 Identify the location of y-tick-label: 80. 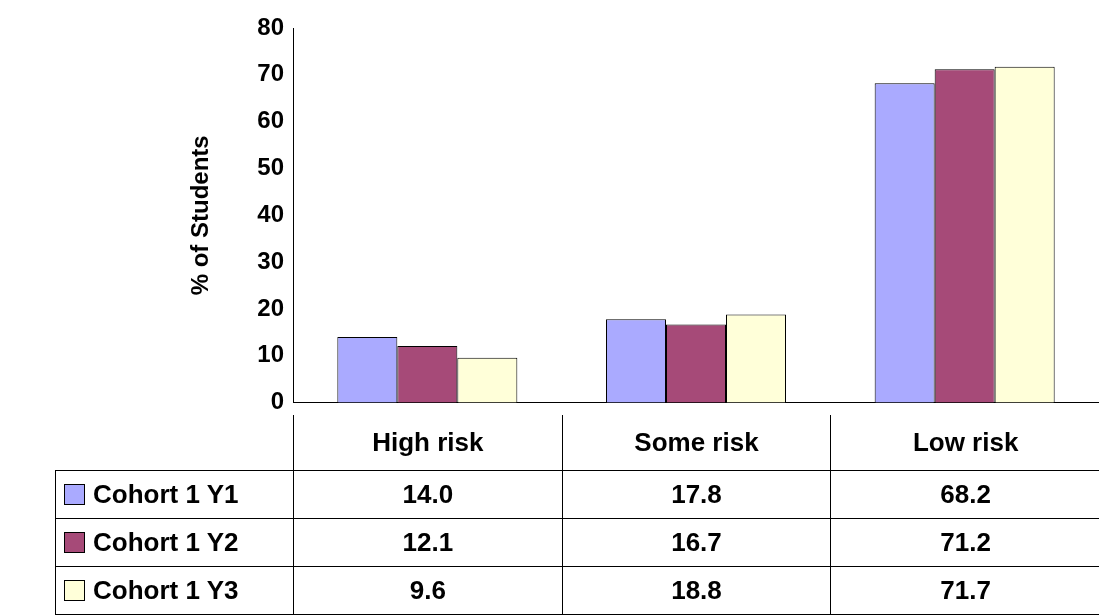
(270, 26).